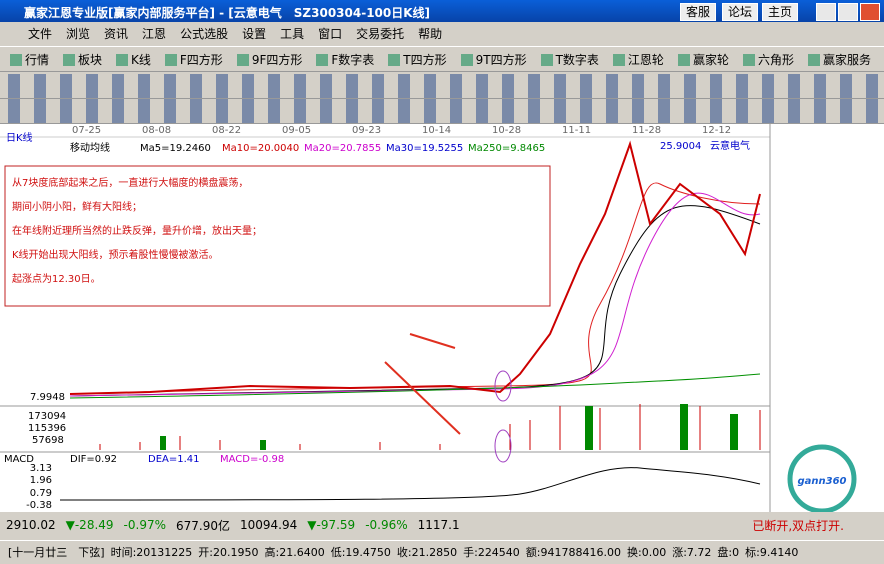 Image resolution: width=884 pixels, height=564 pixels. I want to click on toolbar-button: 板块, so click(82, 59).